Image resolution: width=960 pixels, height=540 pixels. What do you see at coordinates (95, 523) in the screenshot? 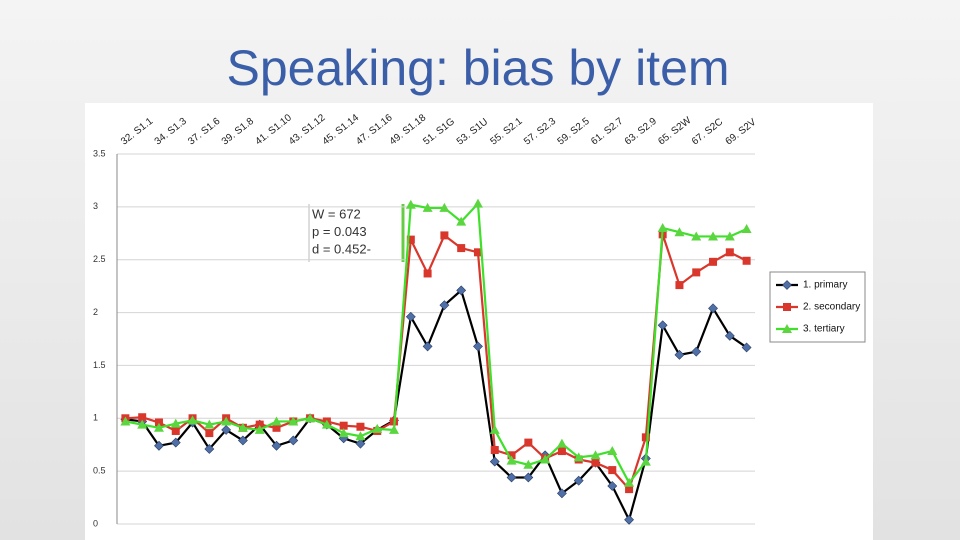
I see `y-tick-label: 0` at bounding box center [95, 523].